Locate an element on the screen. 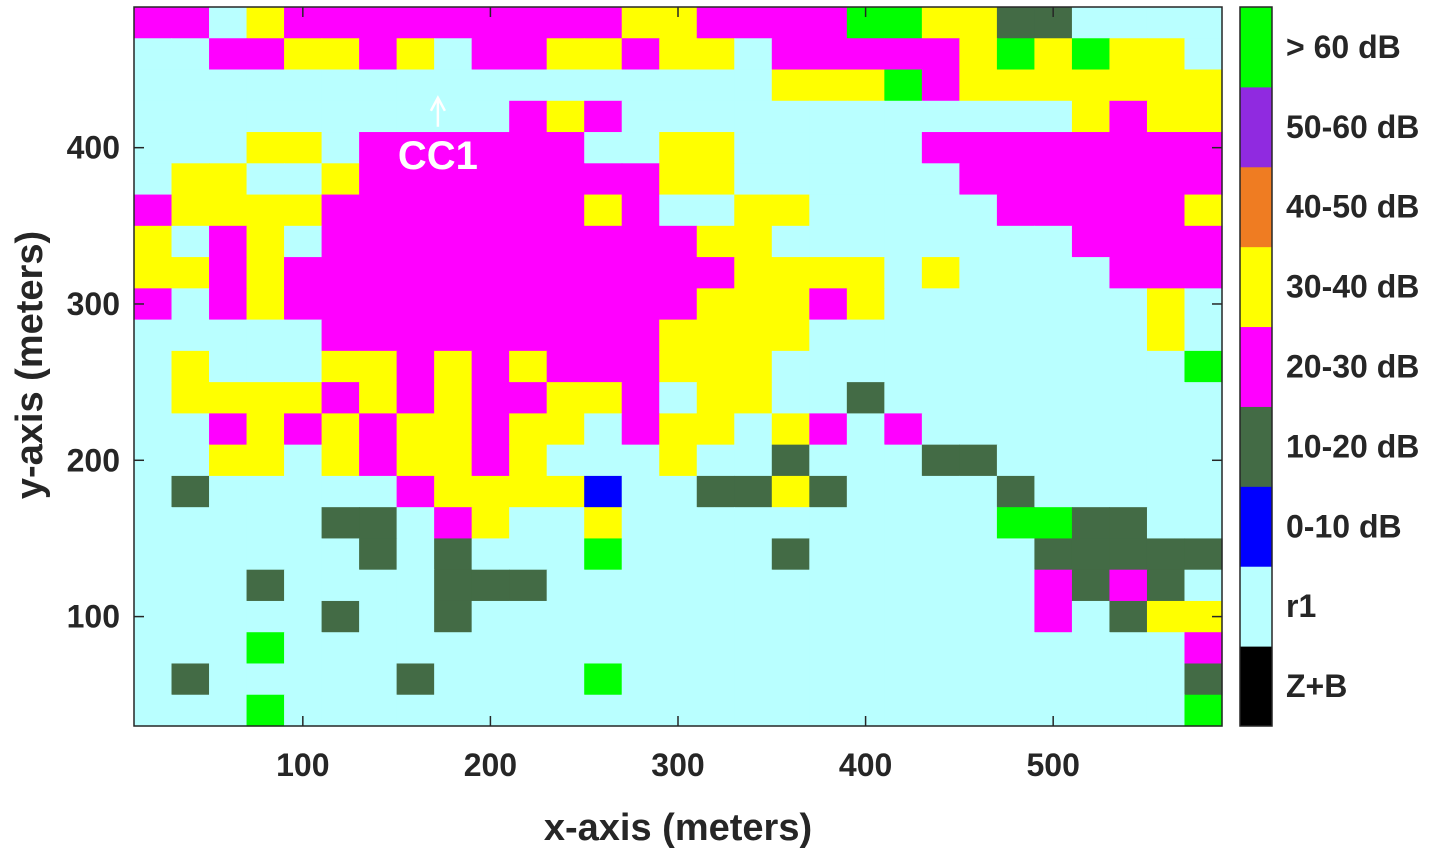  y-tick-label: 200 is located at coordinates (93, 460).